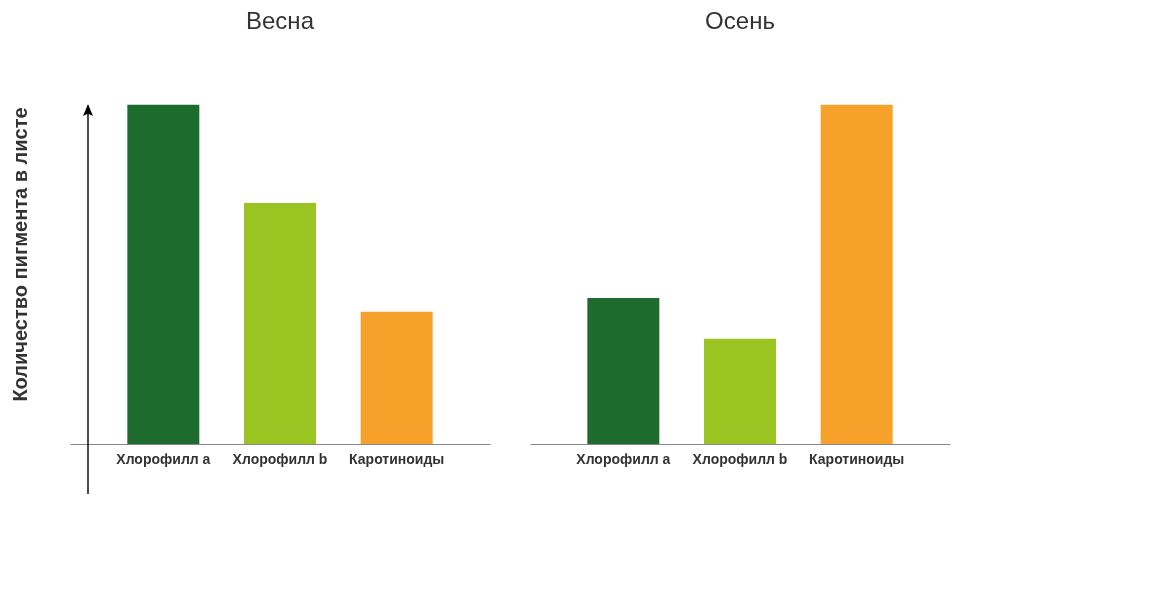  I want to click on chart-title: Осень, so click(740, 20).